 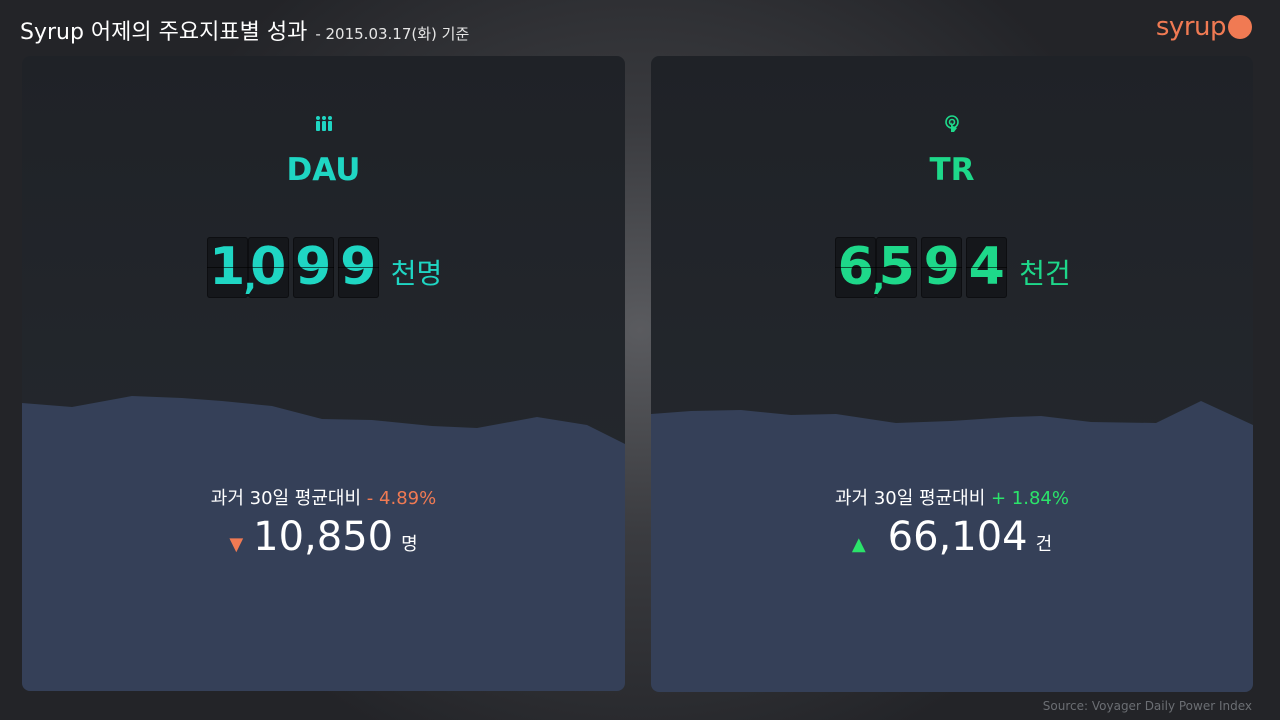 What do you see at coordinates (1240, 27) in the screenshot?
I see `logo-dot-icon` at bounding box center [1240, 27].